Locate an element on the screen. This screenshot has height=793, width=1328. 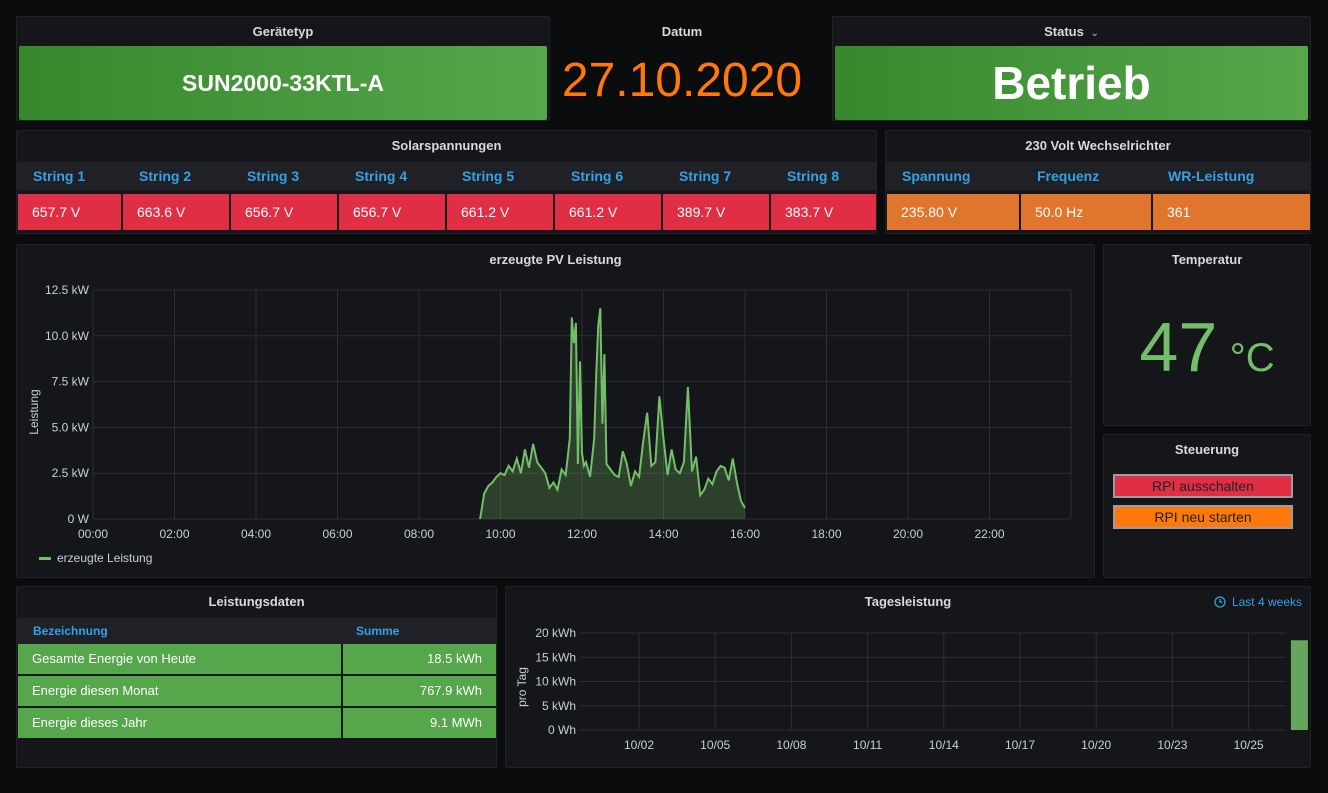
row-label: Energie dieses Jahr is located at coordinates (179, 723).